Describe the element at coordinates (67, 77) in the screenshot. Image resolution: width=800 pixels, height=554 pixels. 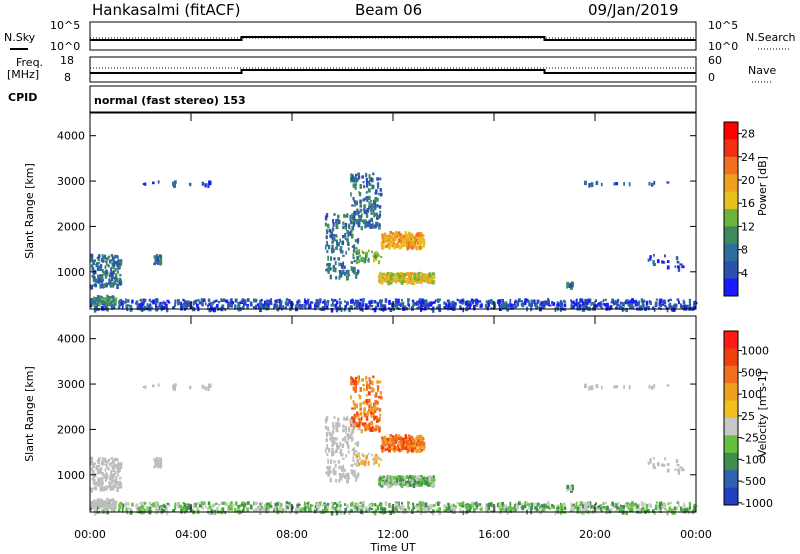
I see `freq-tick-bottom: 8` at that location.